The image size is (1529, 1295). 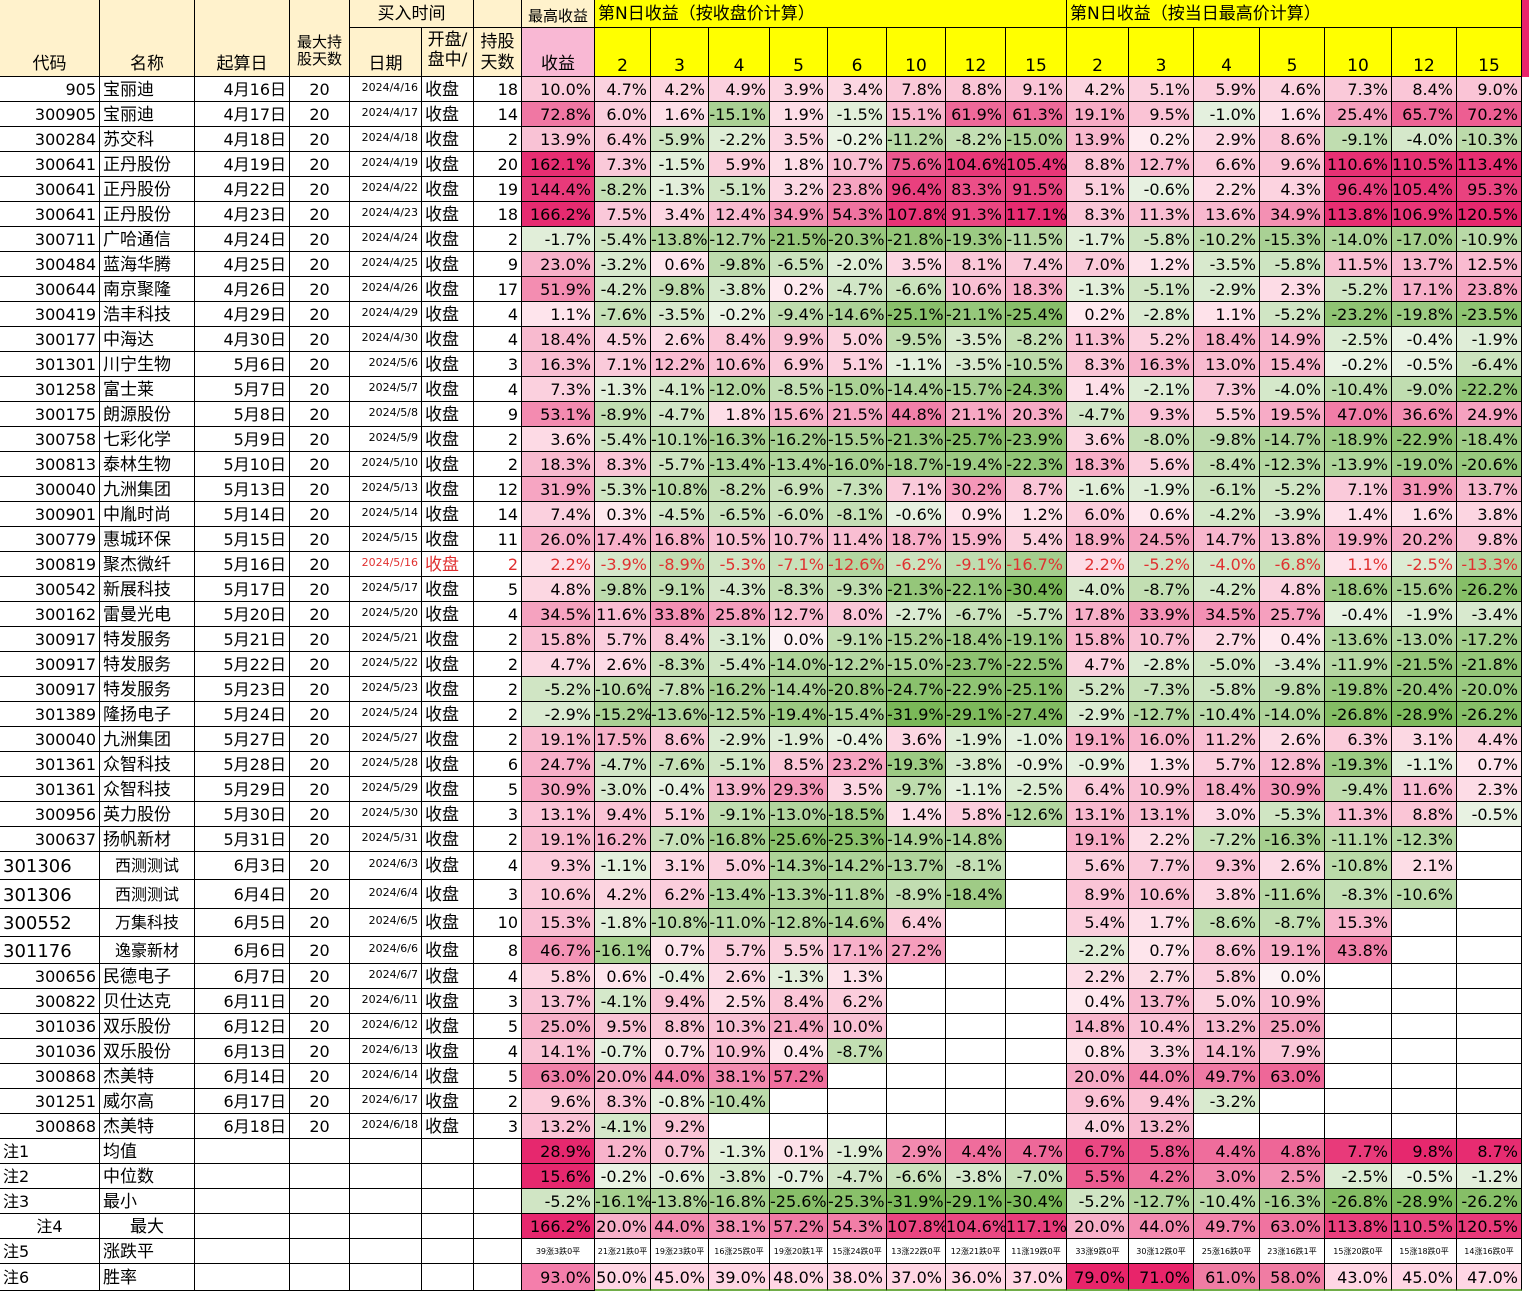 What do you see at coordinates (1424, 814) in the screenshot?
I see `cell-return: 8.8%` at bounding box center [1424, 814].